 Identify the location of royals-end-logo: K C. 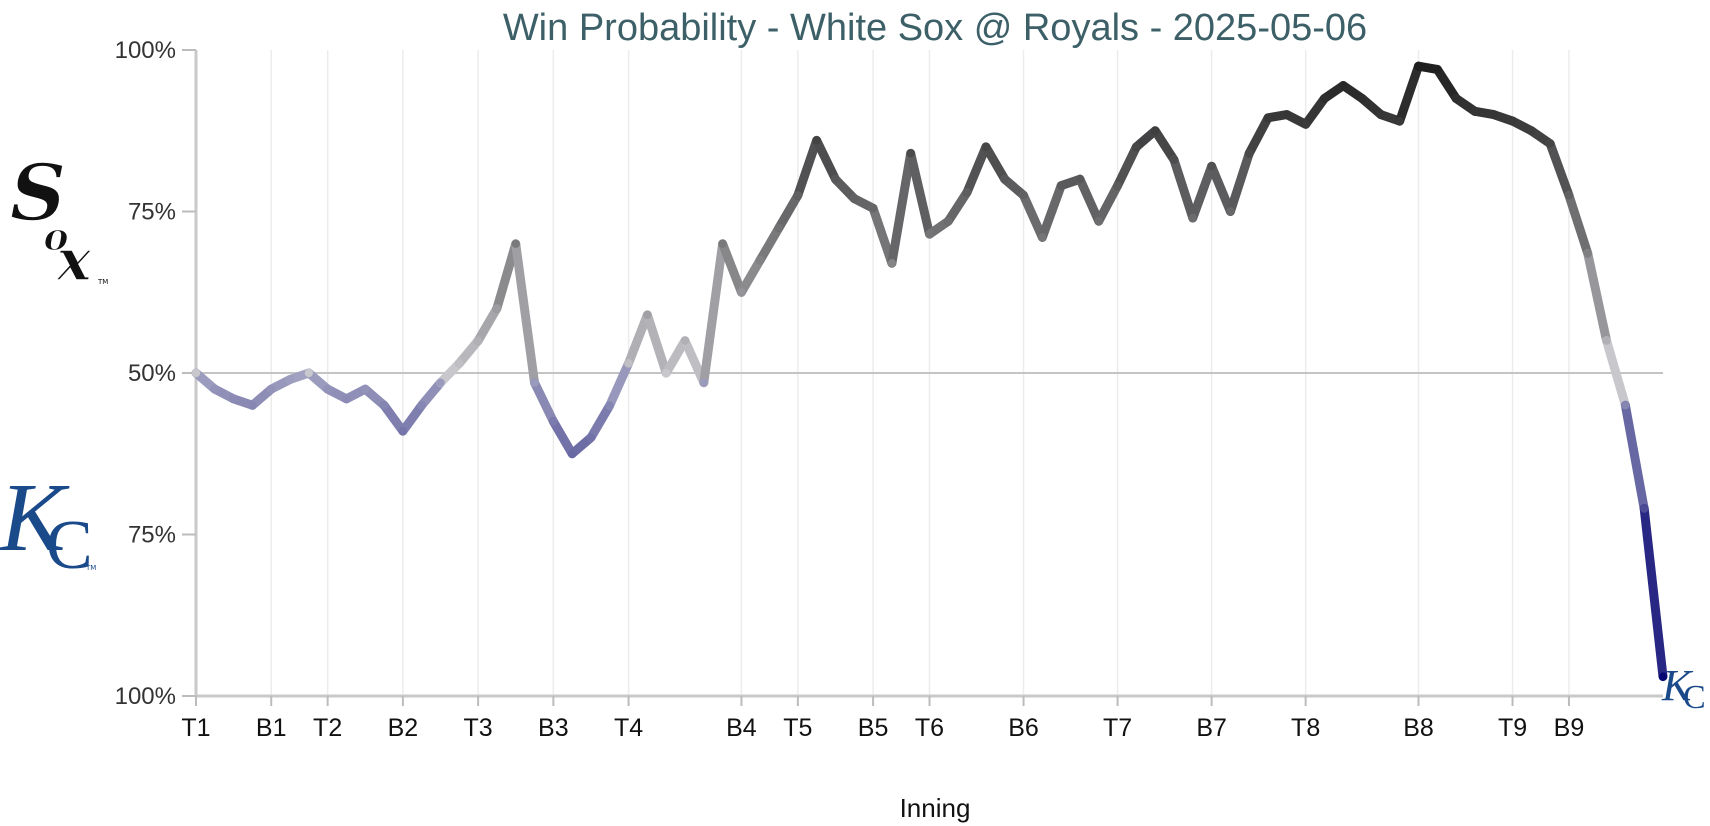
(1683, 688).